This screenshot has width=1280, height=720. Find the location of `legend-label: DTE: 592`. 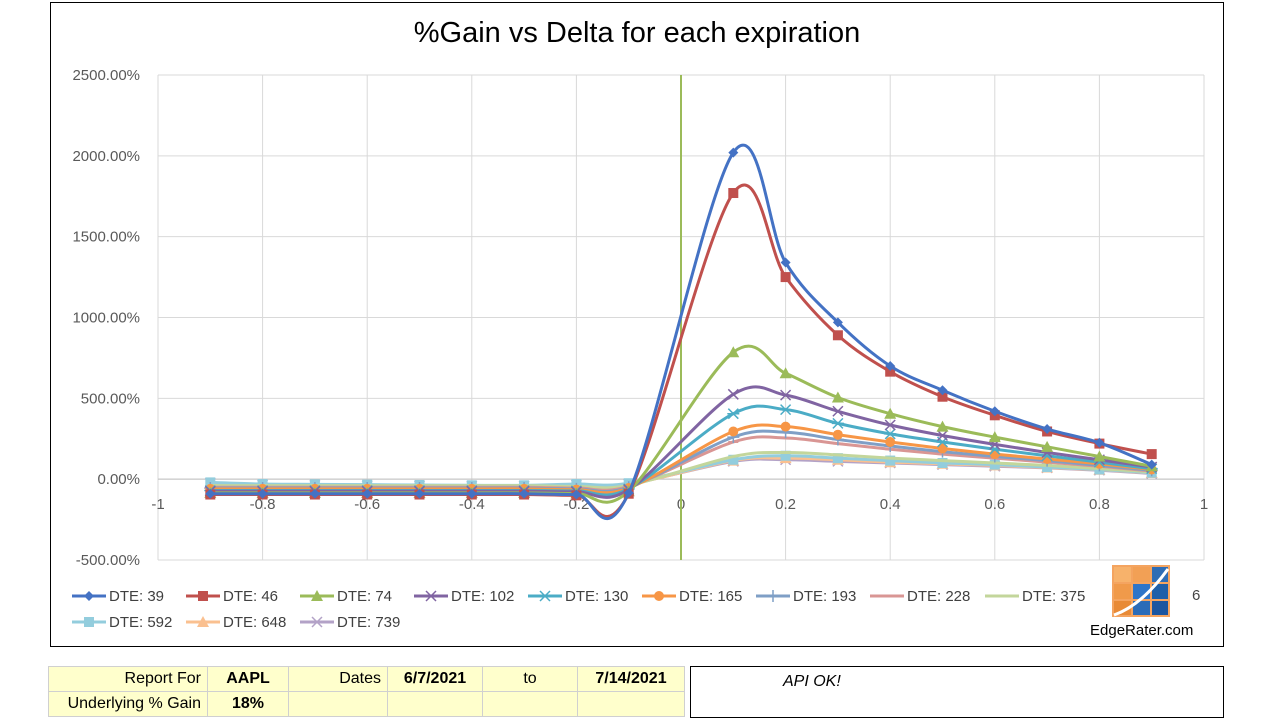

legend-label: DTE: 592 is located at coordinates (140, 622).